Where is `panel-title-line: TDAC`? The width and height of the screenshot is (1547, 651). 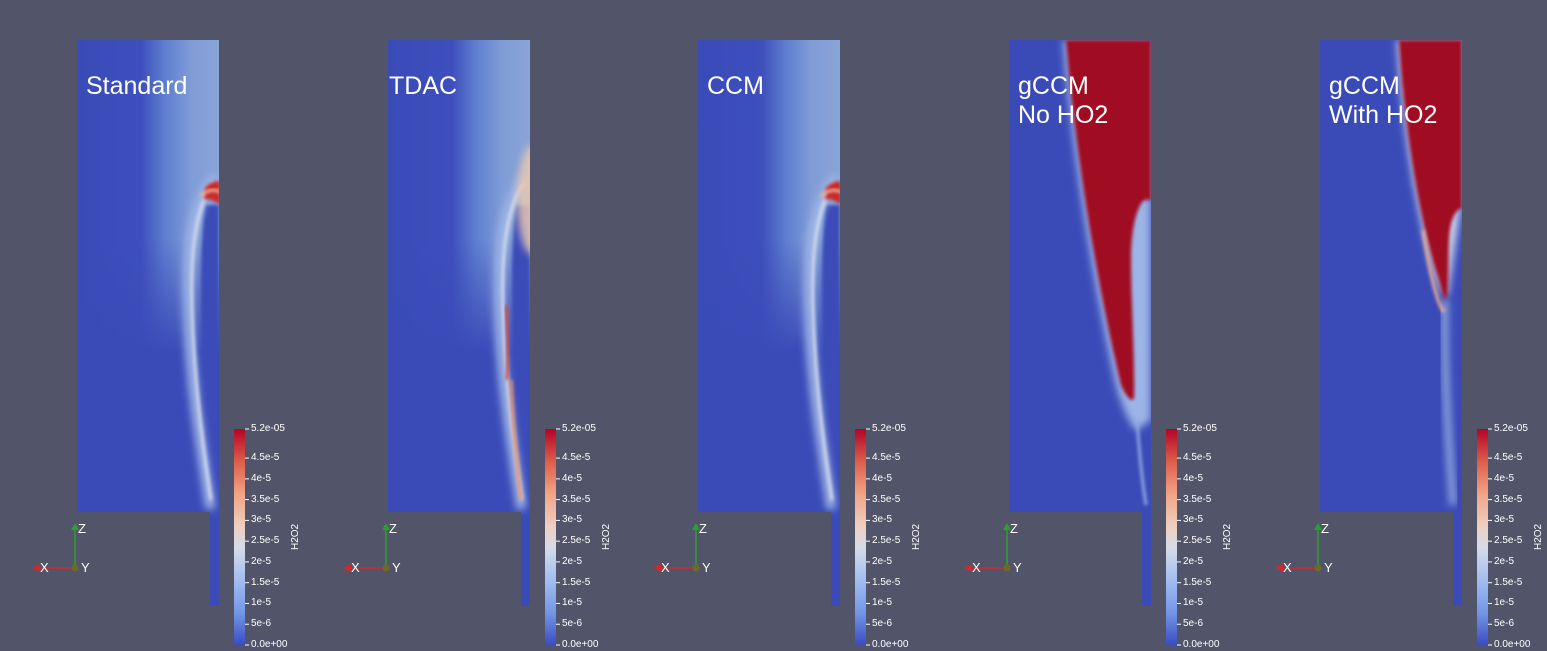 panel-title-line: TDAC is located at coordinates (423, 86).